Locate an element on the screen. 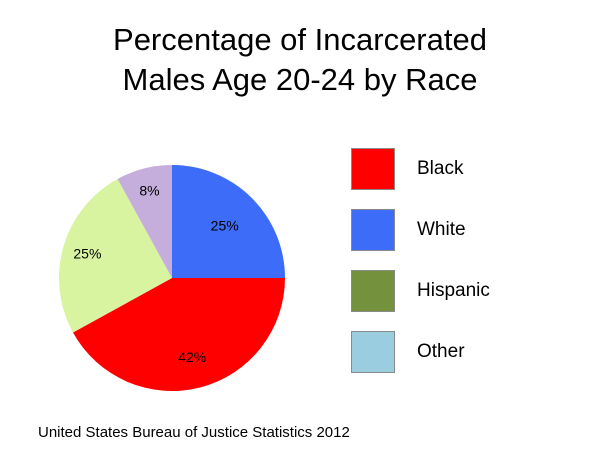 The width and height of the screenshot is (600, 450). legend-item-black: Black is located at coordinates (461, 171).